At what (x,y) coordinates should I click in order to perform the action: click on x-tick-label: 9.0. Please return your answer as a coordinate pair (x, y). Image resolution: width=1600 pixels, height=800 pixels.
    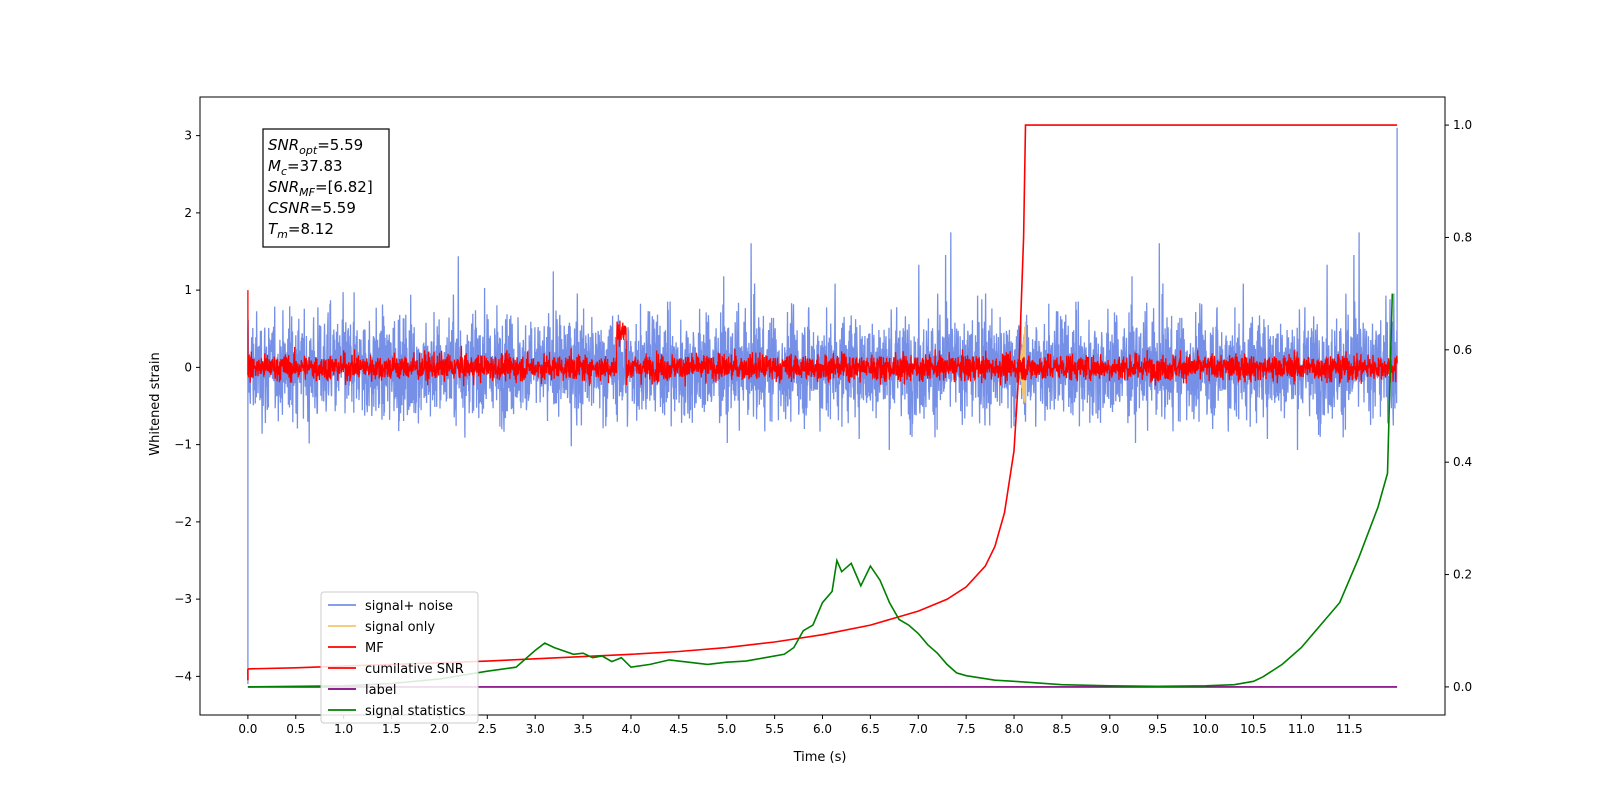
    Looking at the image, I should click on (1109, 729).